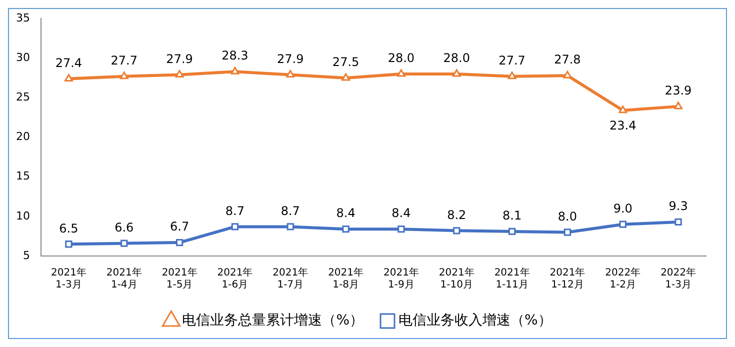 Image resolution: width=735 pixels, height=347 pixels. I want to click on y-tick-label: 15, so click(23, 176).